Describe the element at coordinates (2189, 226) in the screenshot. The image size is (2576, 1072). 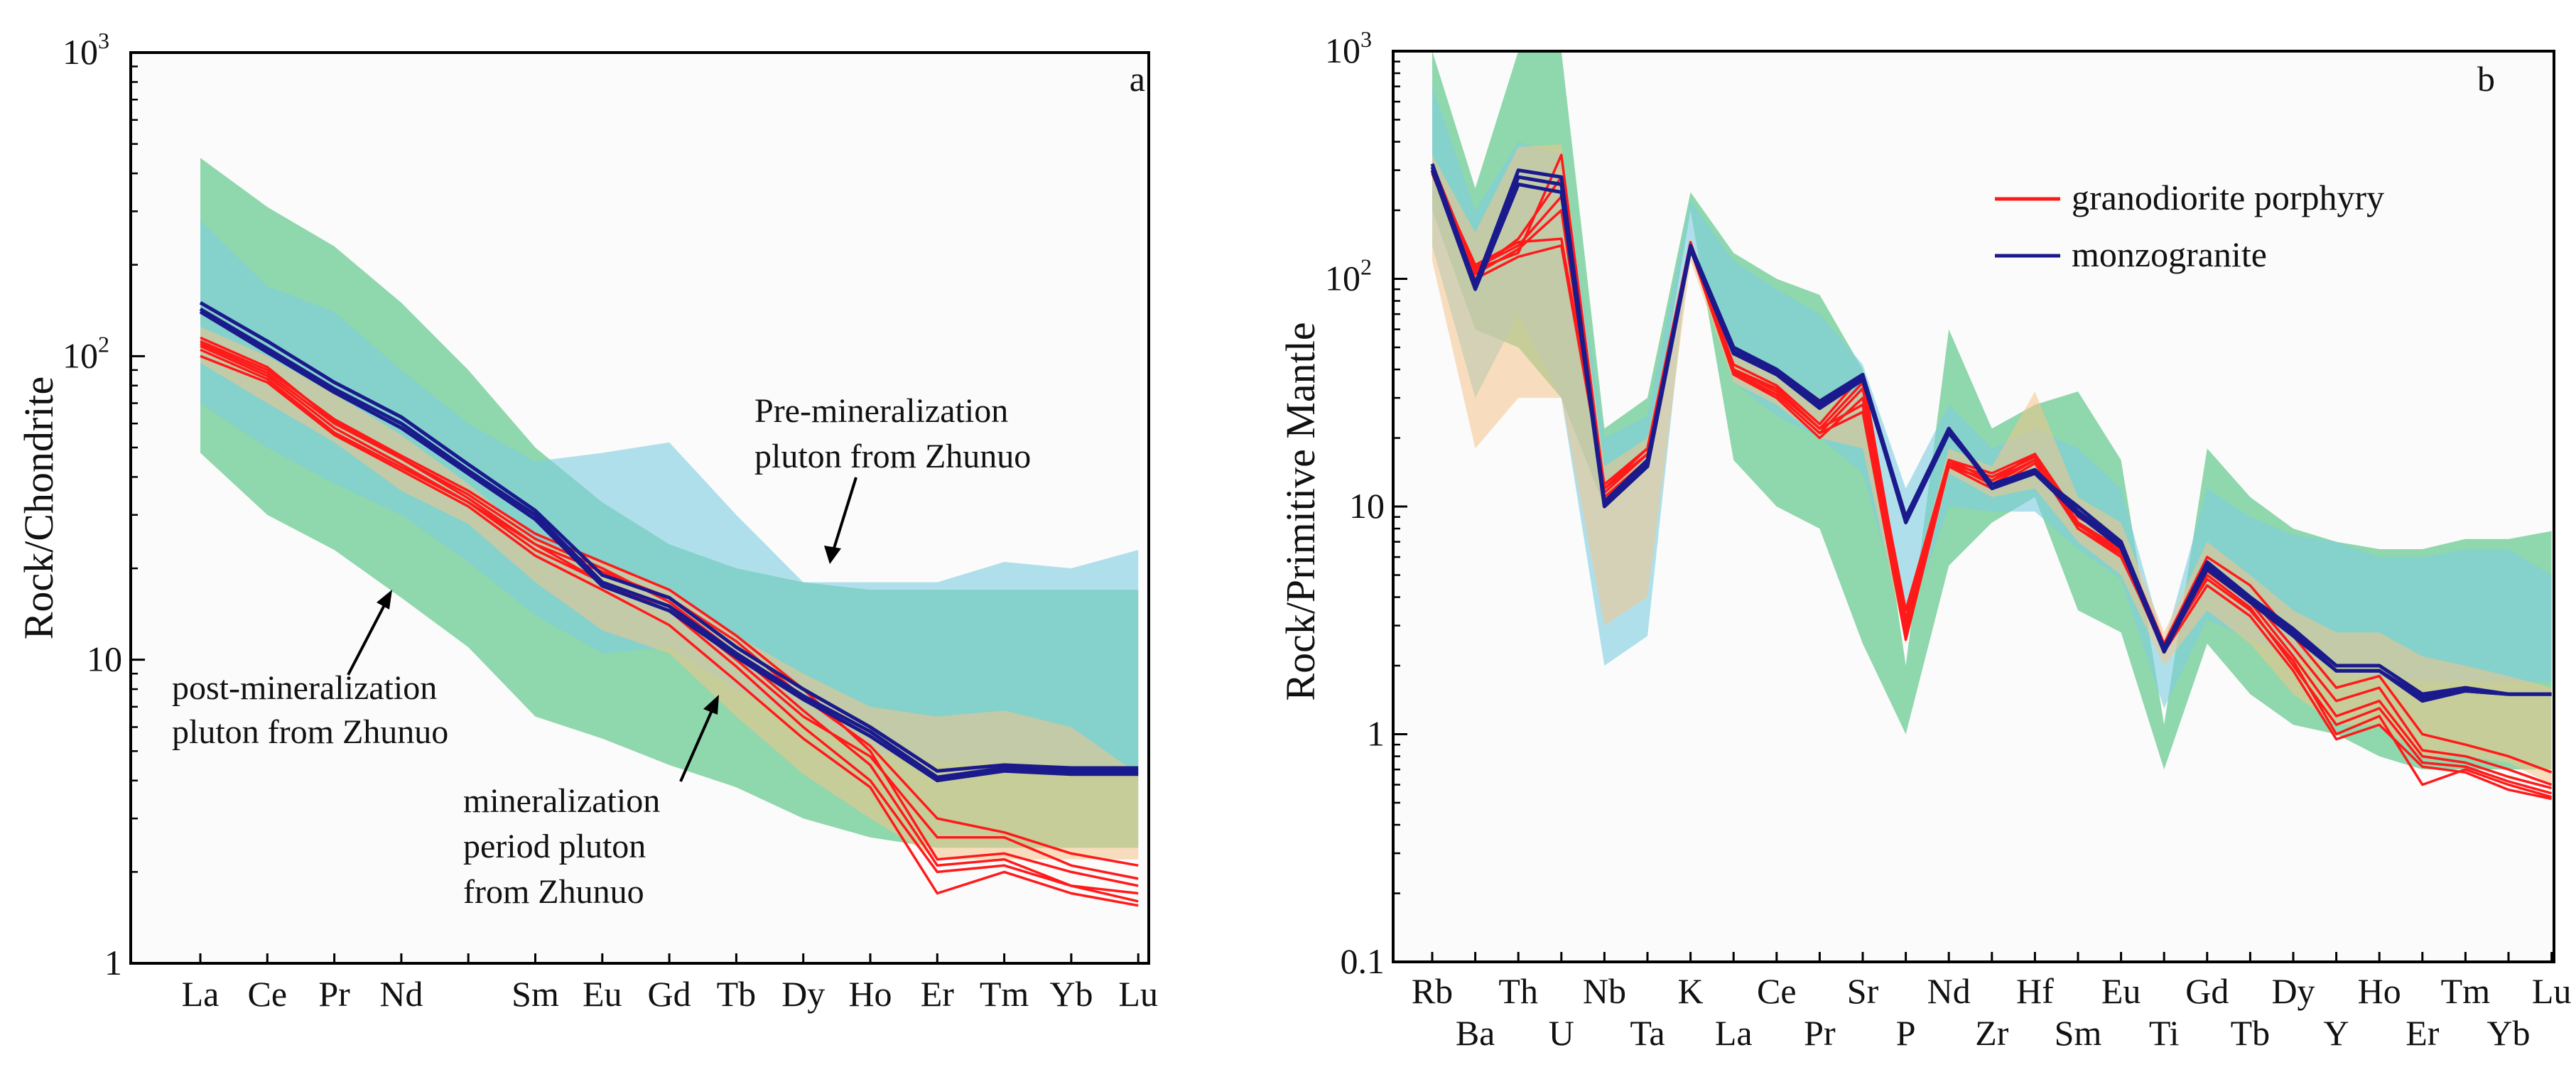
I see `panel-b-legend: granodiorite porphyry monzogranite` at that location.